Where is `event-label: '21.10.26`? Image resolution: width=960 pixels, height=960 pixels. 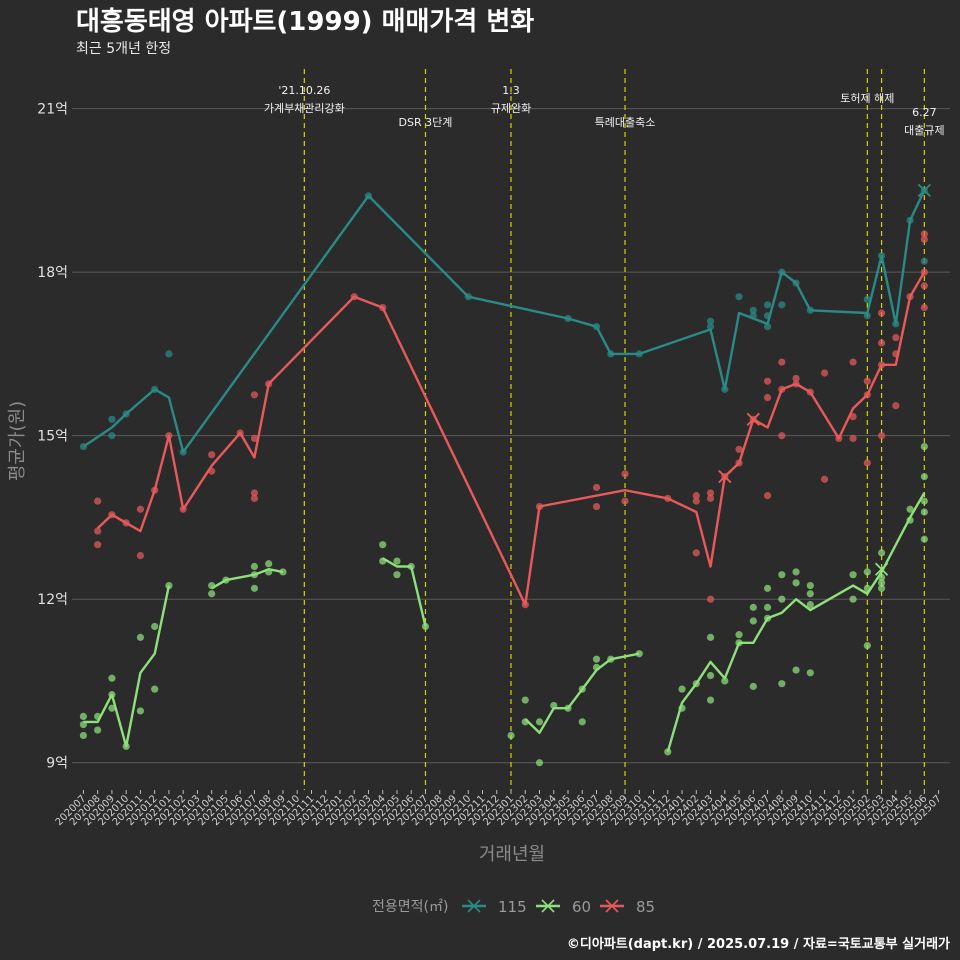 event-label: '21.10.26 is located at coordinates (304, 90).